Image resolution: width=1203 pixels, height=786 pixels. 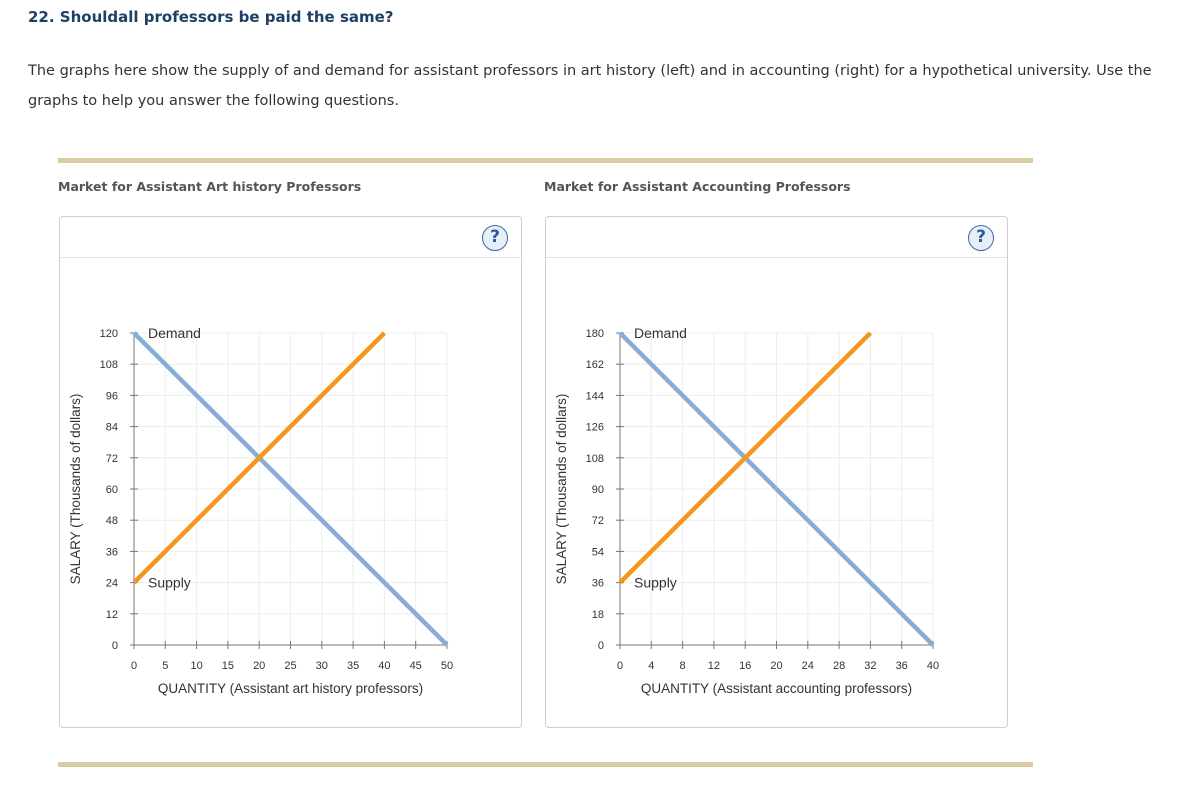 What do you see at coordinates (595, 365) in the screenshot?
I see `y-tick-label: 162` at bounding box center [595, 365].